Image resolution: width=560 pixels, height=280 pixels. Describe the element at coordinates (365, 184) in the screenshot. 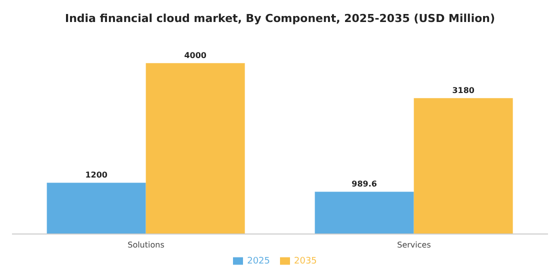

I see `data-label: 989.6` at that location.